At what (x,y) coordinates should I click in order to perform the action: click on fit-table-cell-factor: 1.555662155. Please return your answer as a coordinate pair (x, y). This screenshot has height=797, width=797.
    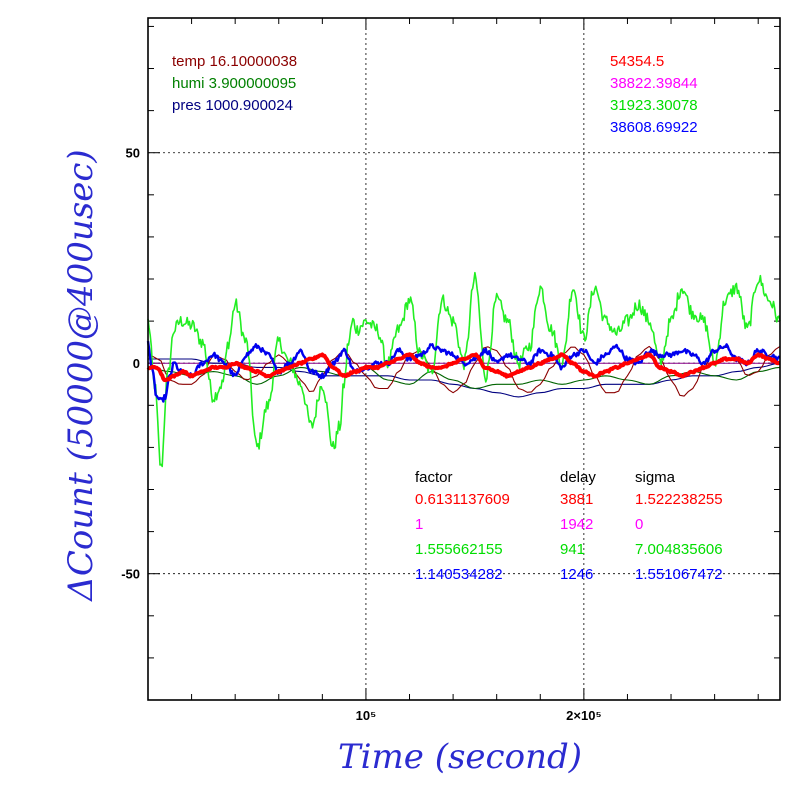
    Looking at the image, I should click on (459, 549).